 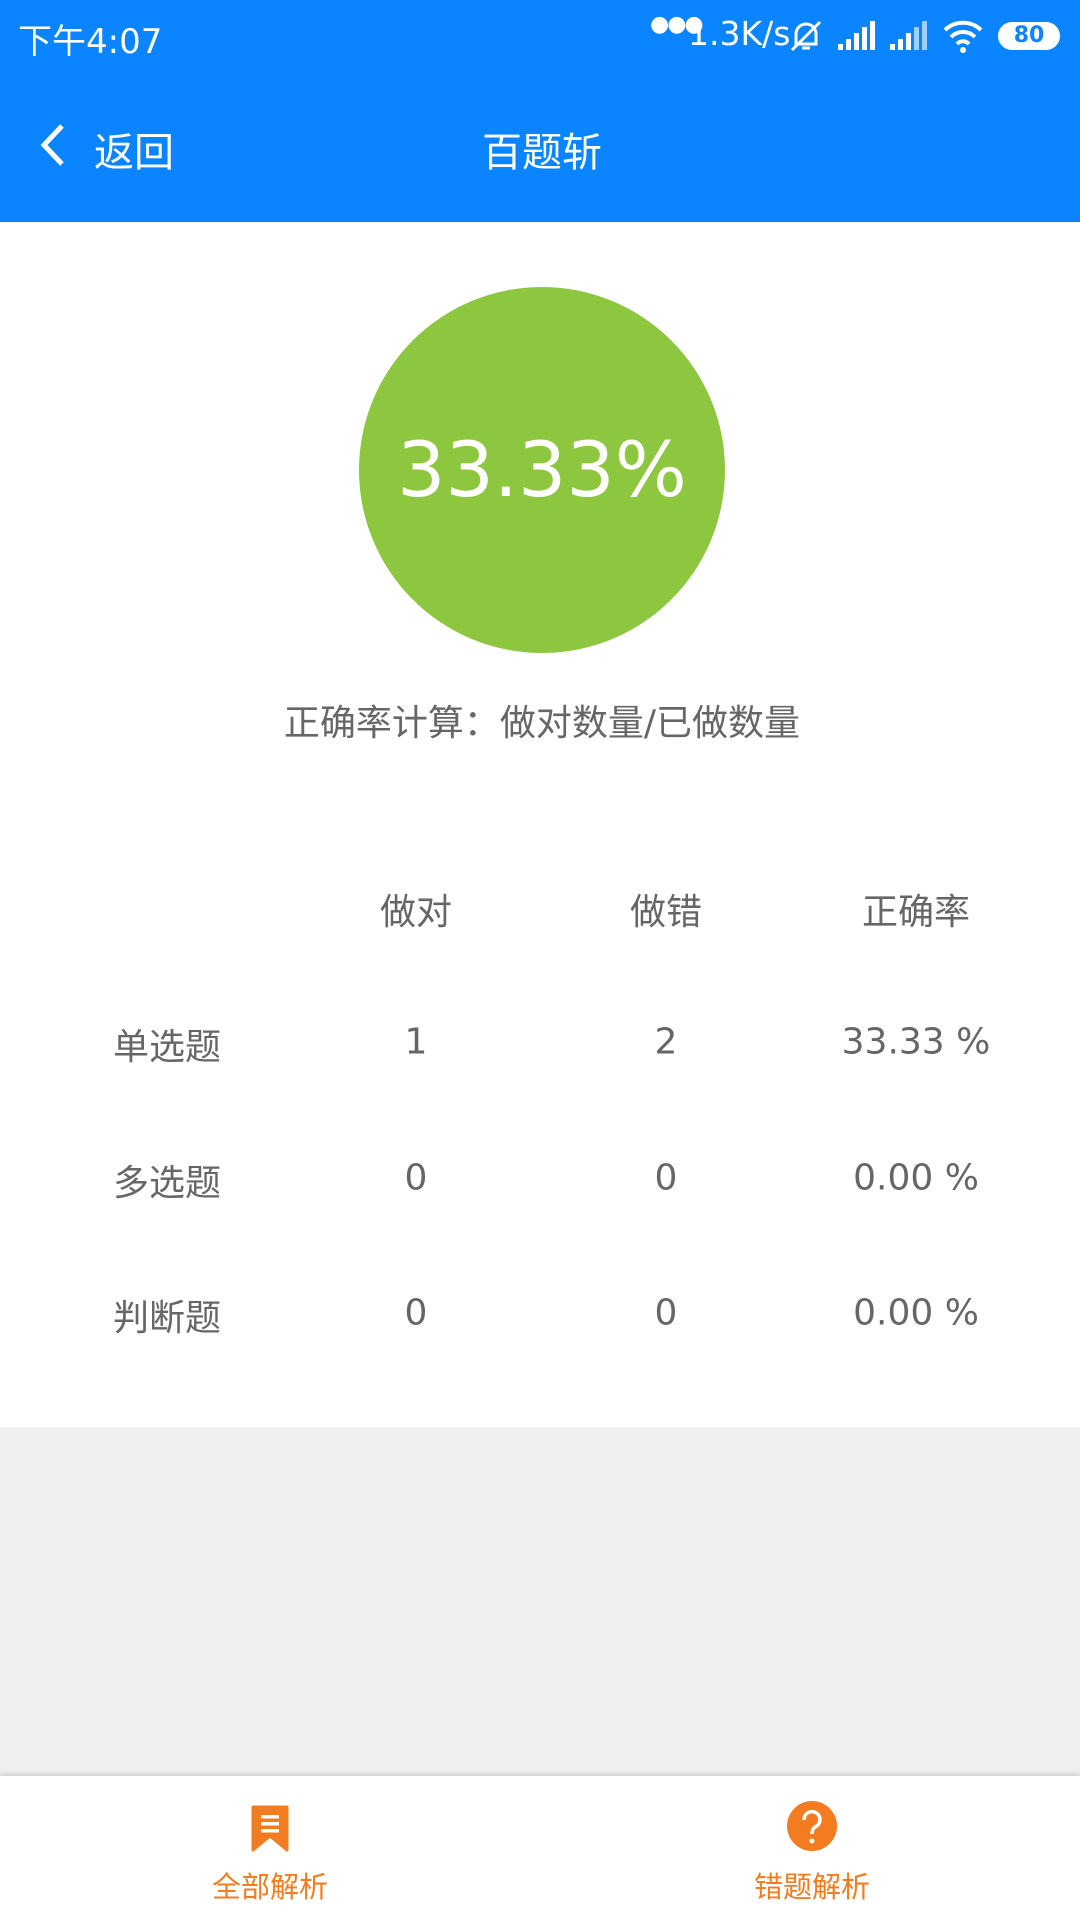 I want to click on network-speed: 1.3K/s, so click(x=739, y=33).